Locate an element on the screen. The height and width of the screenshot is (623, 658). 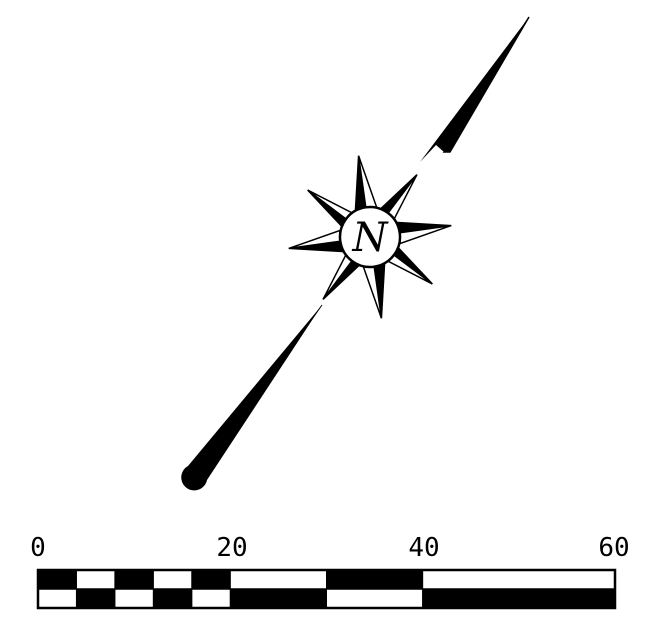
compass-rose is located at coordinates (370, 237).